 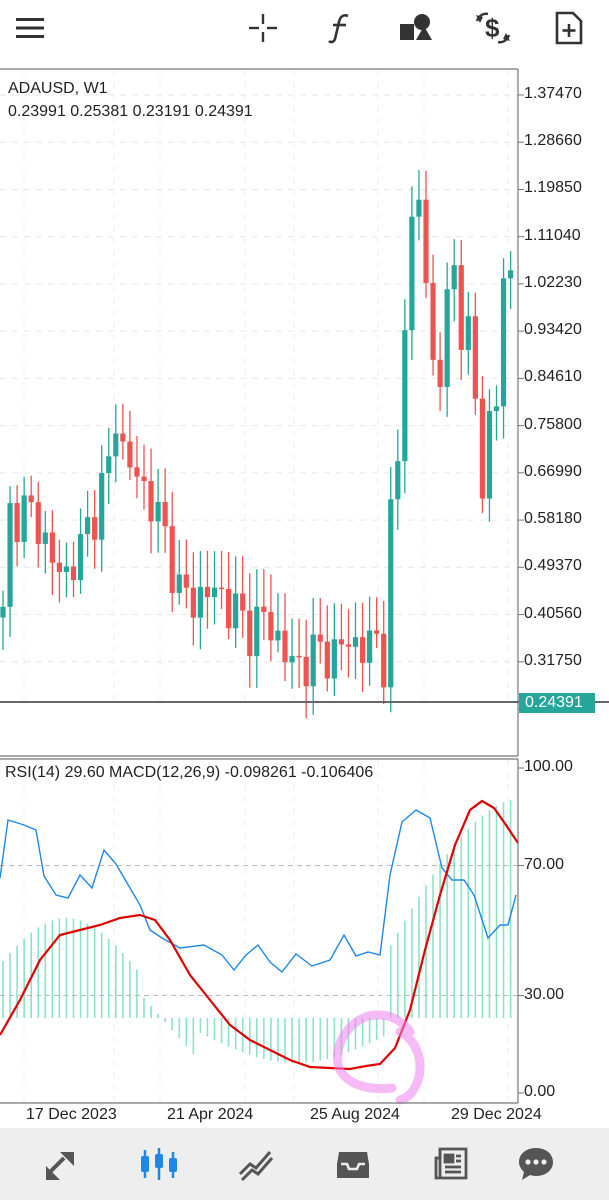 What do you see at coordinates (130, 111) in the screenshot?
I see `ohlc-label: 0.23991 0.25381 0.23191 0.24391` at bounding box center [130, 111].